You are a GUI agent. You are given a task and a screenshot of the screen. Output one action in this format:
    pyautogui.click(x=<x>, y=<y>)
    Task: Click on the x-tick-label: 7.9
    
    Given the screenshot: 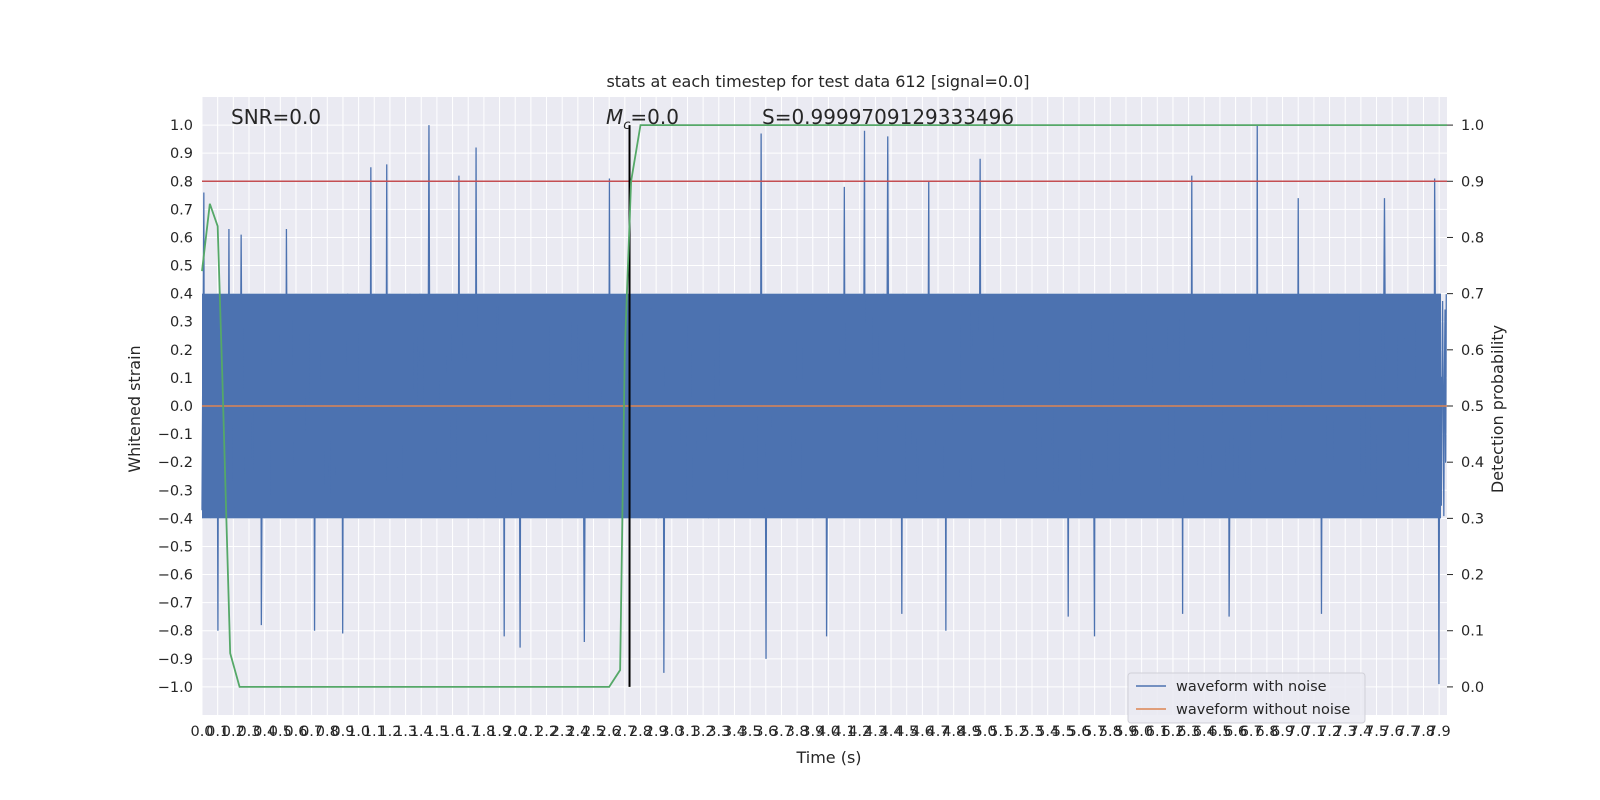 What is the action you would take?
    pyautogui.click(x=1439, y=732)
    